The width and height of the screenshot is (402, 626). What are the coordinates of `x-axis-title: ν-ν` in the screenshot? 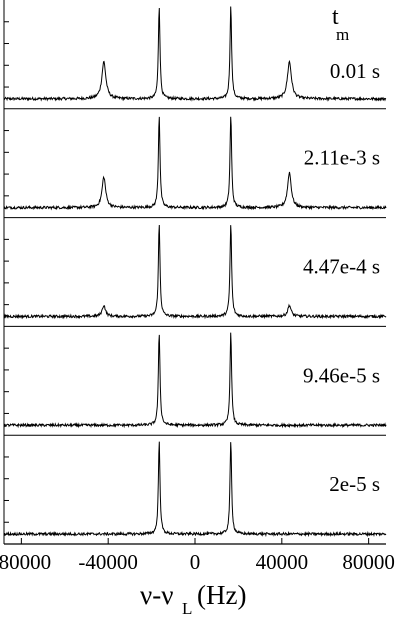 It's located at (156, 595).